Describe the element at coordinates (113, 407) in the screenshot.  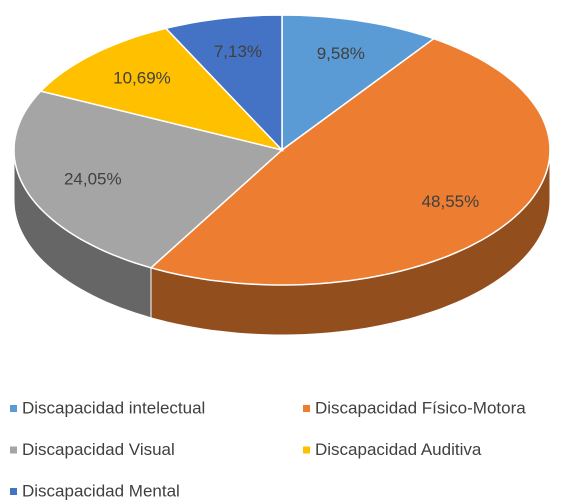
I see `legend-label: Discapacidad intelectual` at that location.